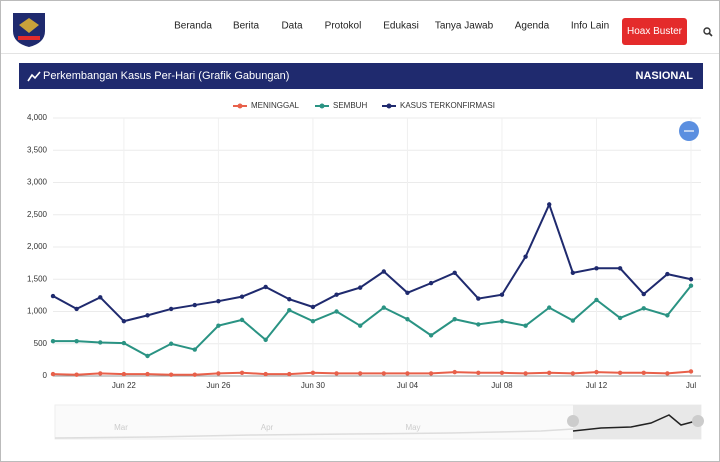 The height and width of the screenshot is (462, 720). What do you see at coordinates (37, 214) in the screenshot?
I see `y-tick-label: 2,500` at bounding box center [37, 214].